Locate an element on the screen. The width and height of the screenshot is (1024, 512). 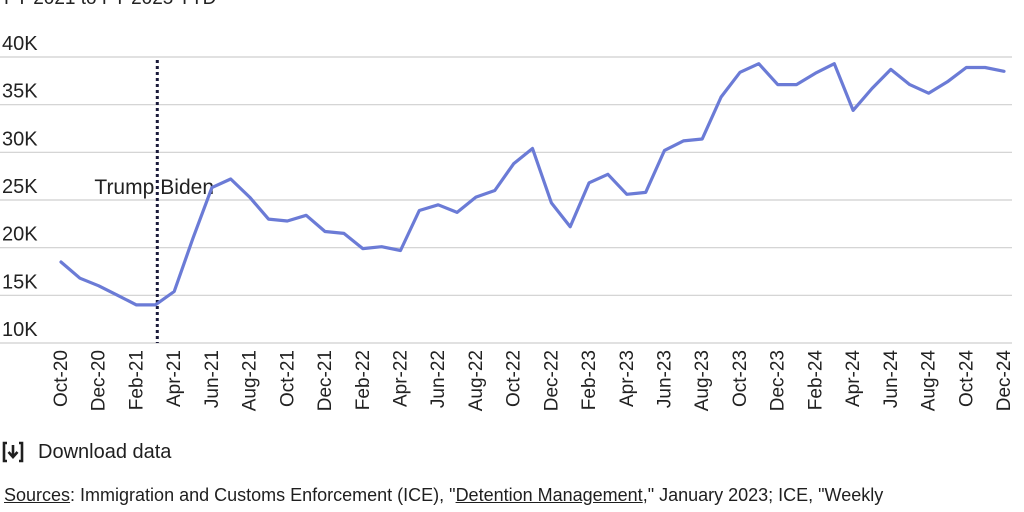
y-tick-label: 30K is located at coordinates (20, 139).